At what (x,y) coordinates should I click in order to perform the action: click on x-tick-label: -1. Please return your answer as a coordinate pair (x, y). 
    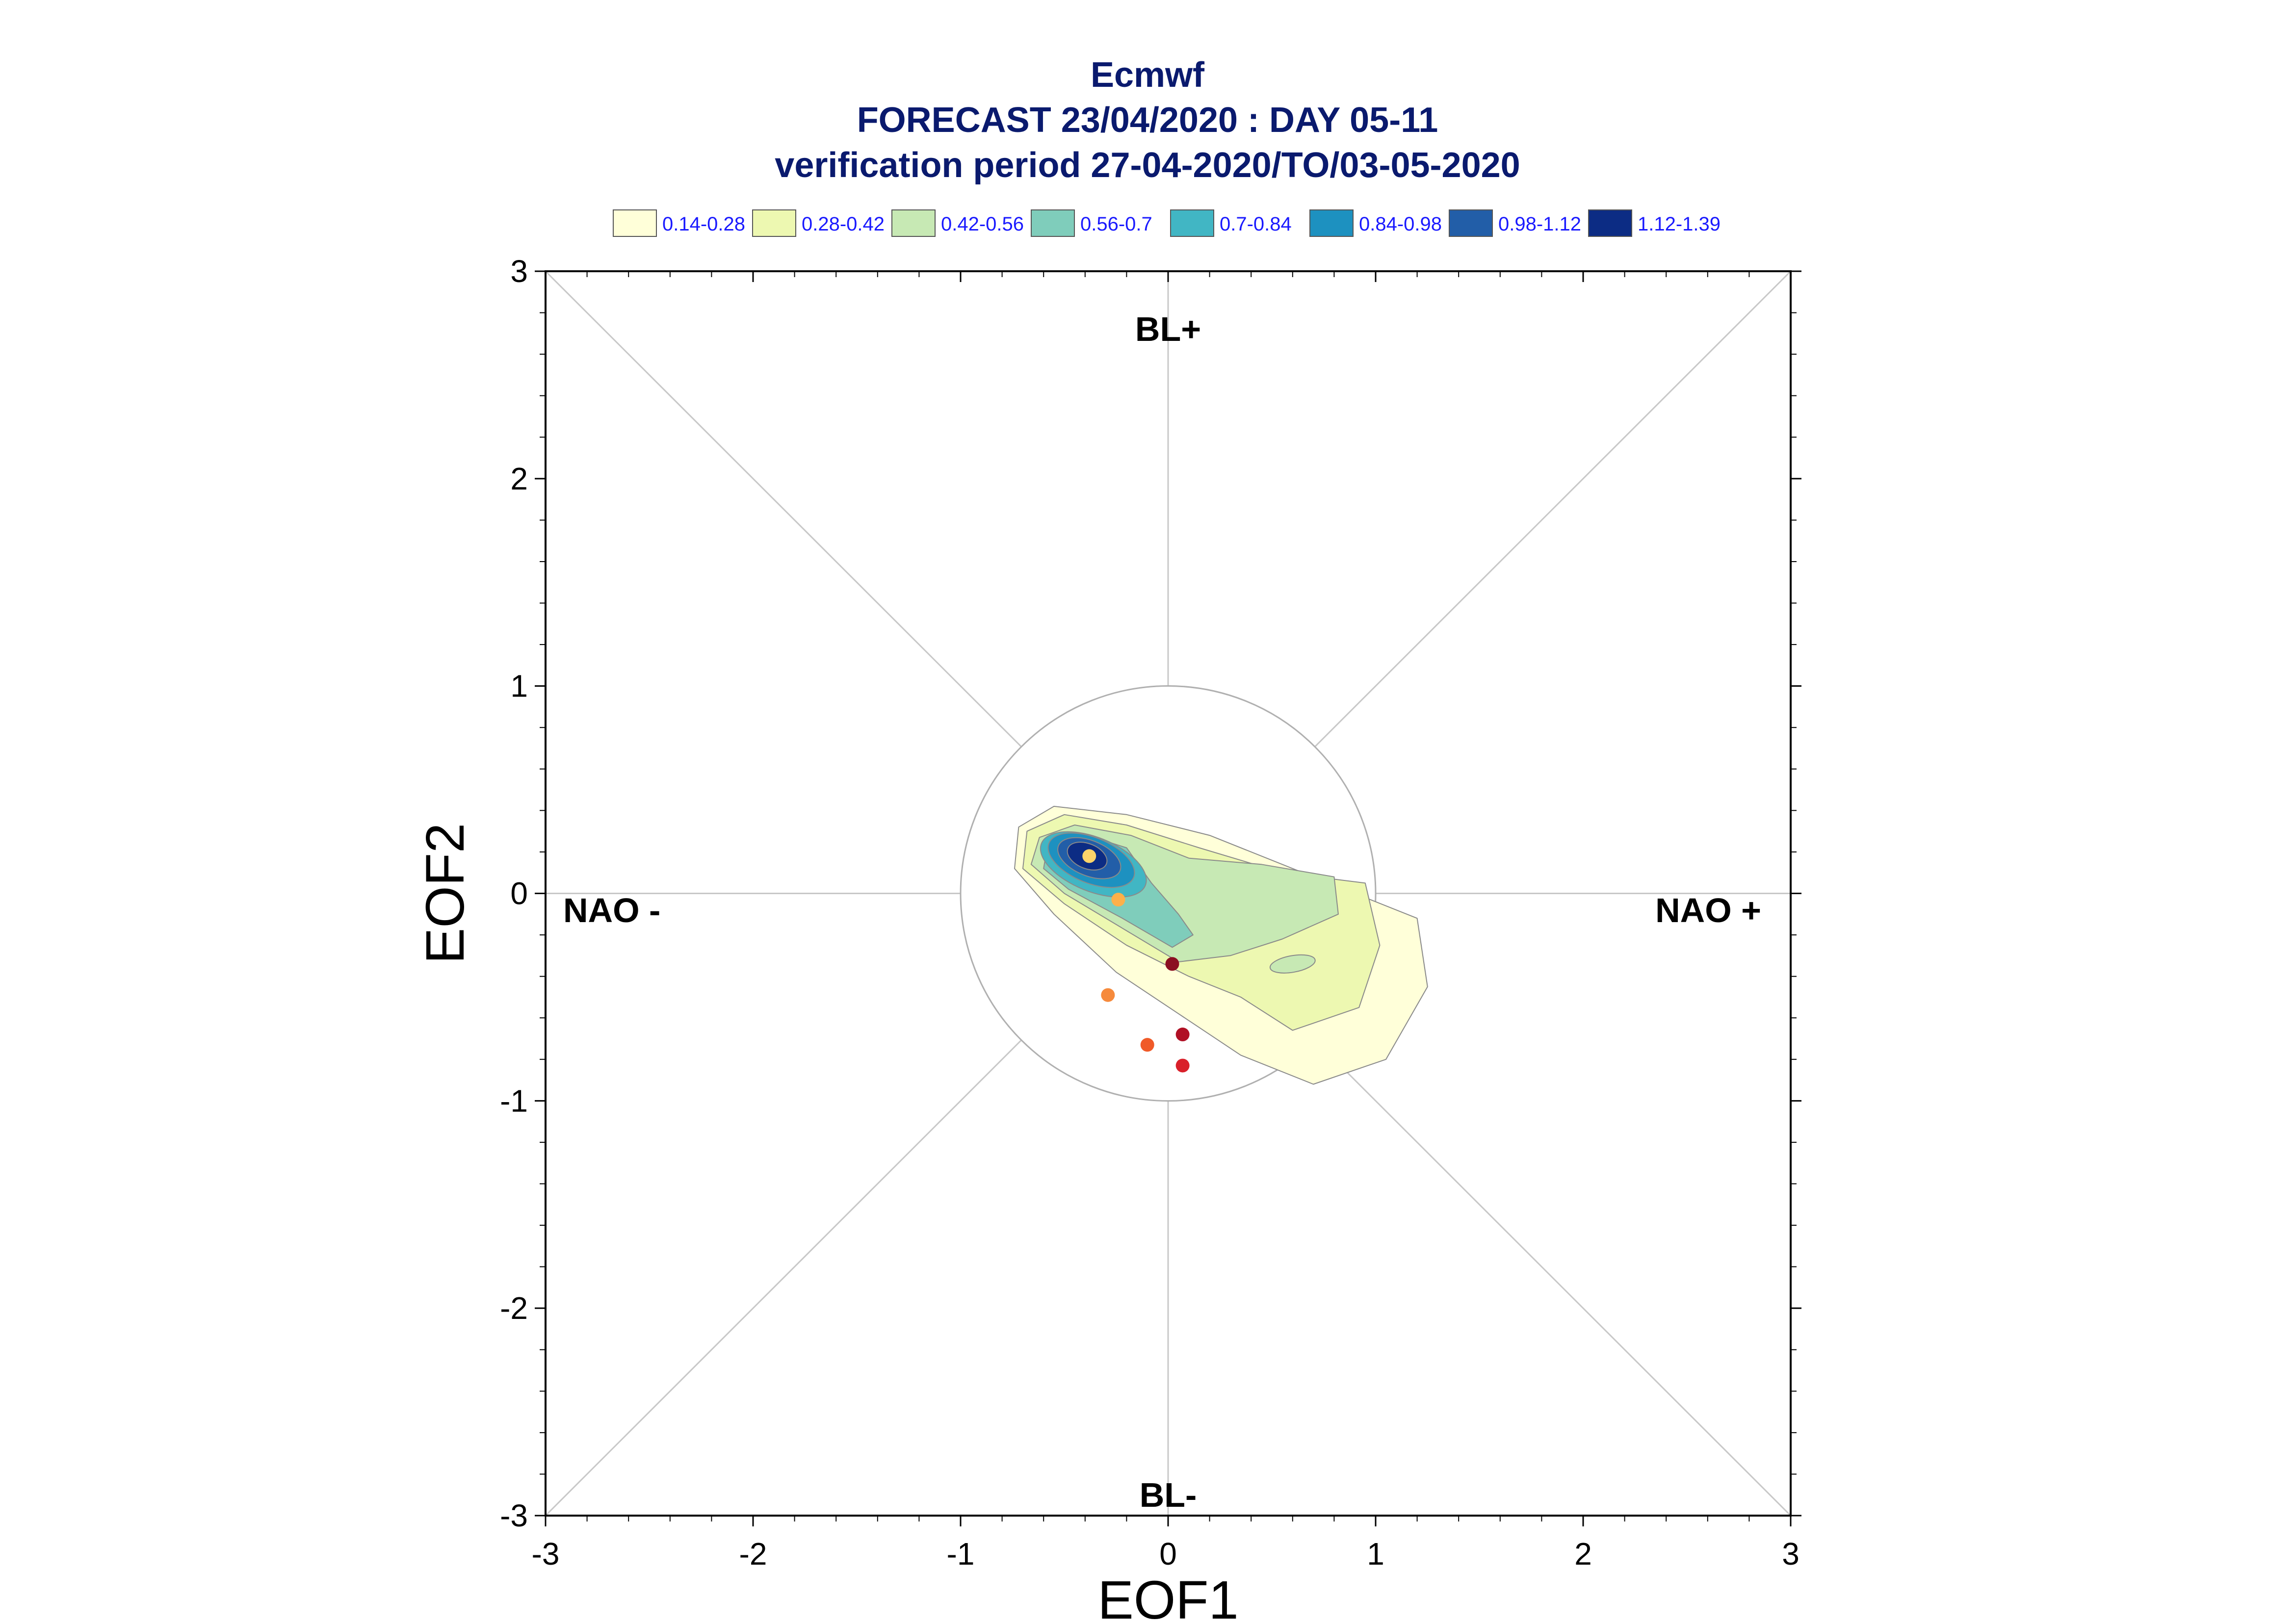
    Looking at the image, I should click on (961, 1554).